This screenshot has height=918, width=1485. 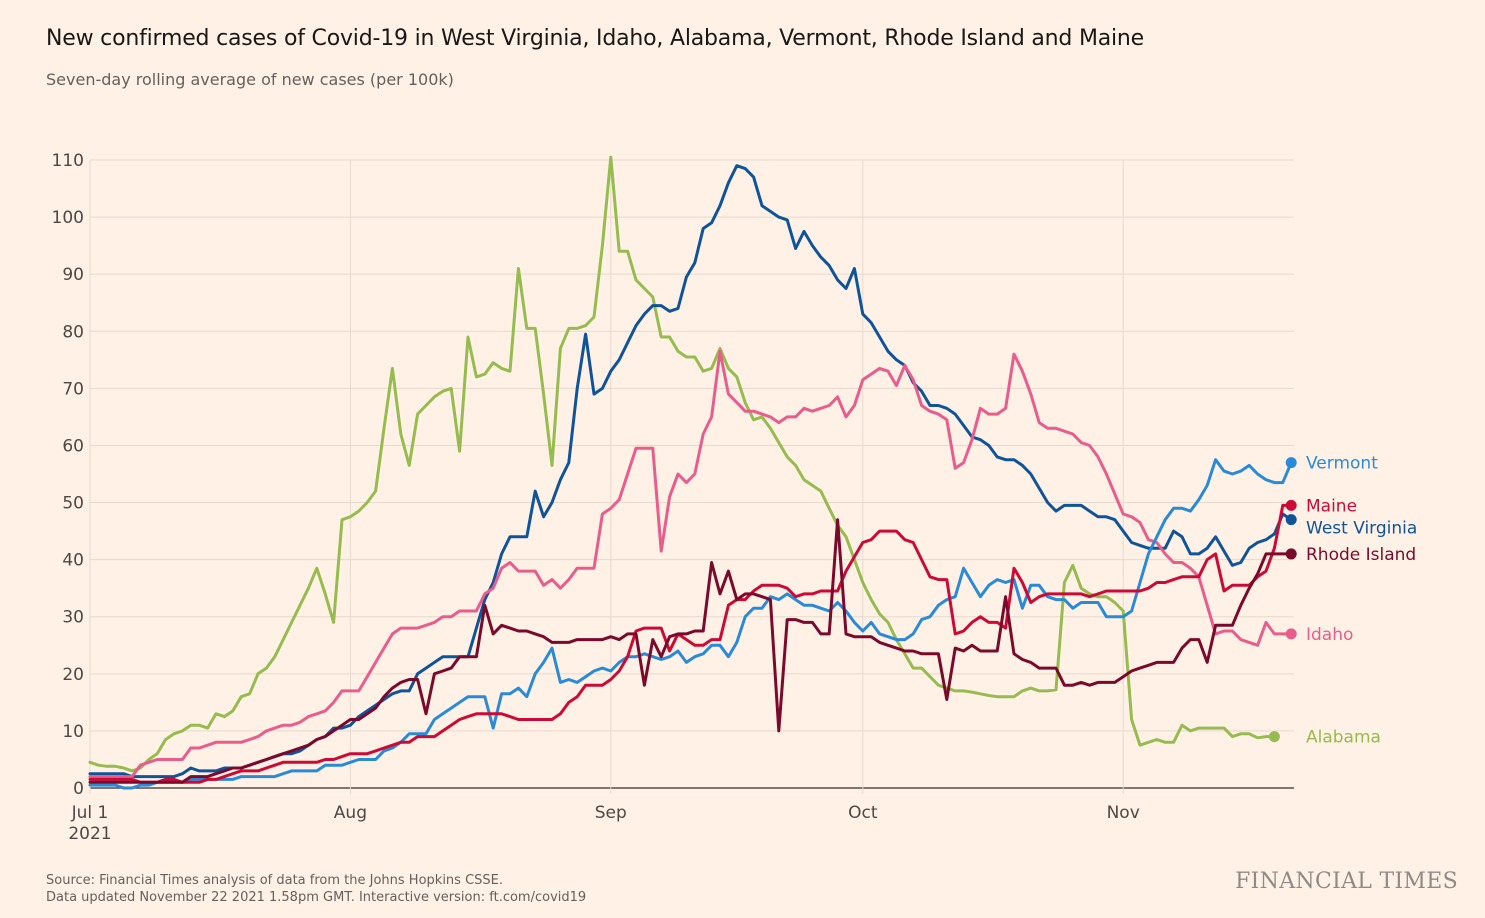 What do you see at coordinates (611, 813) in the screenshot?
I see `x-tick-label: Sep` at bounding box center [611, 813].